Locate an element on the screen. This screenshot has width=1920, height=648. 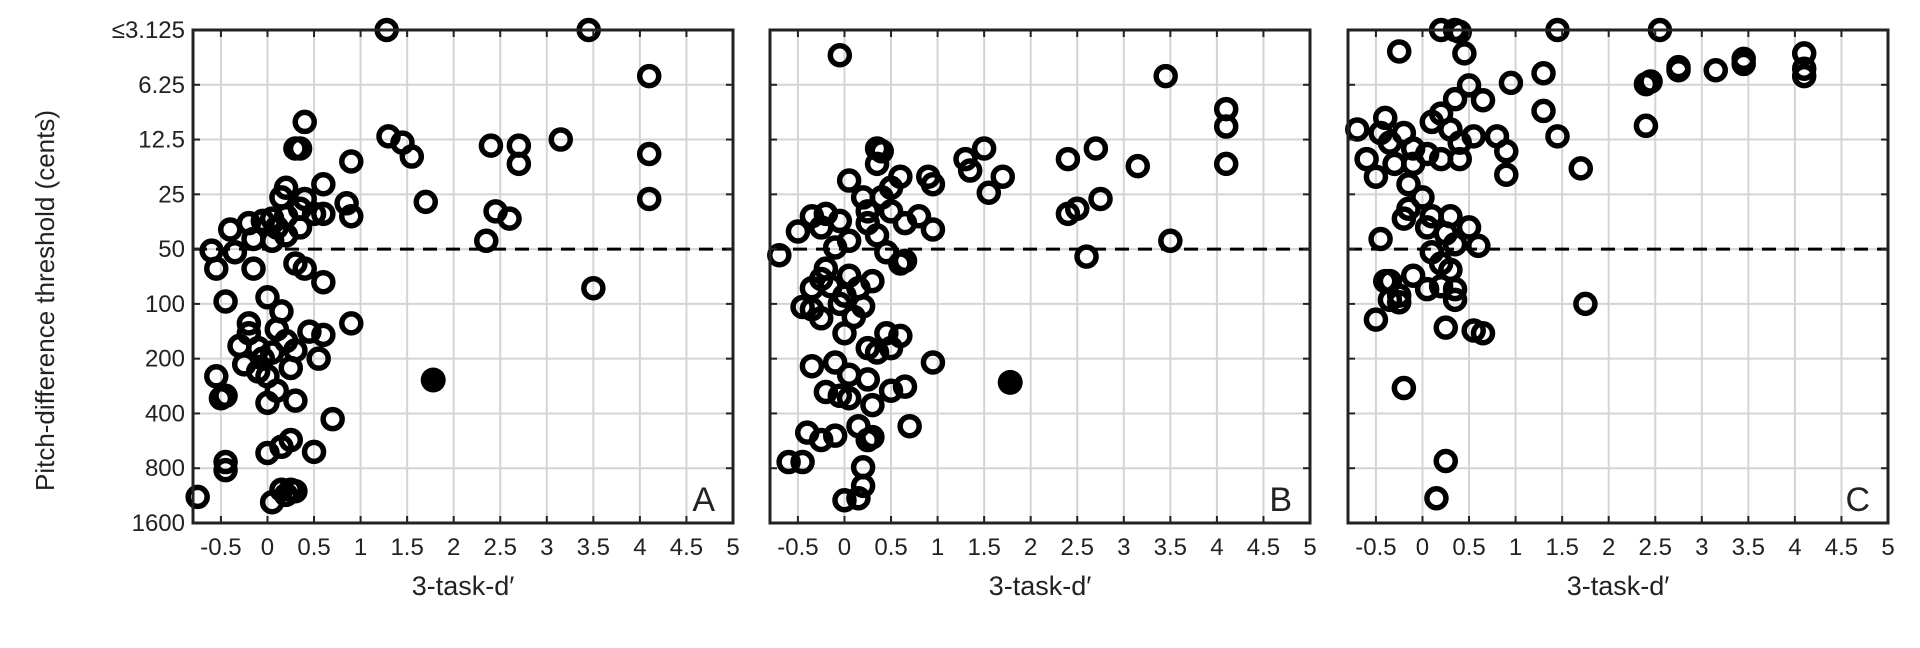
x-tick-label: 0.5 is located at coordinates (313, 547).